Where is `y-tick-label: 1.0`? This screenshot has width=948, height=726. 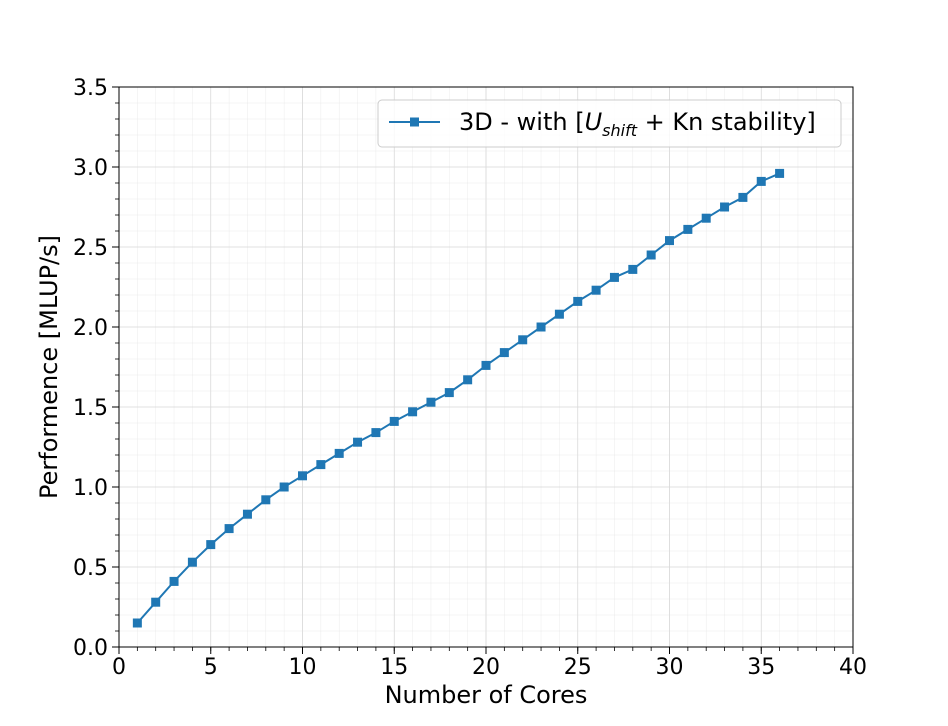
y-tick-label: 1.0 is located at coordinates (90, 488).